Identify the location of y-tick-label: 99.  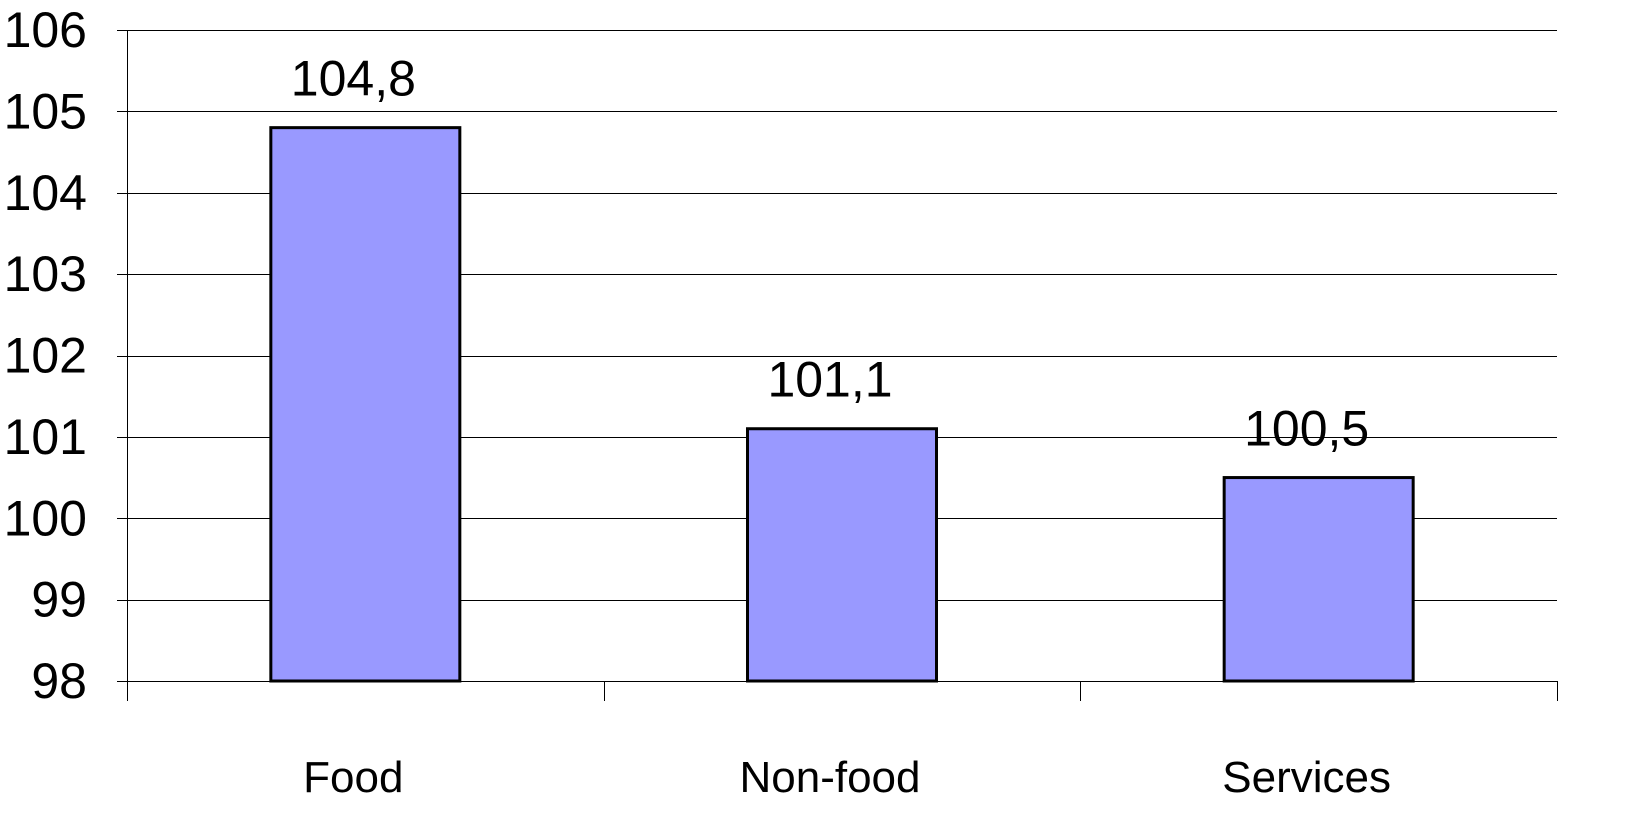
(59, 600).